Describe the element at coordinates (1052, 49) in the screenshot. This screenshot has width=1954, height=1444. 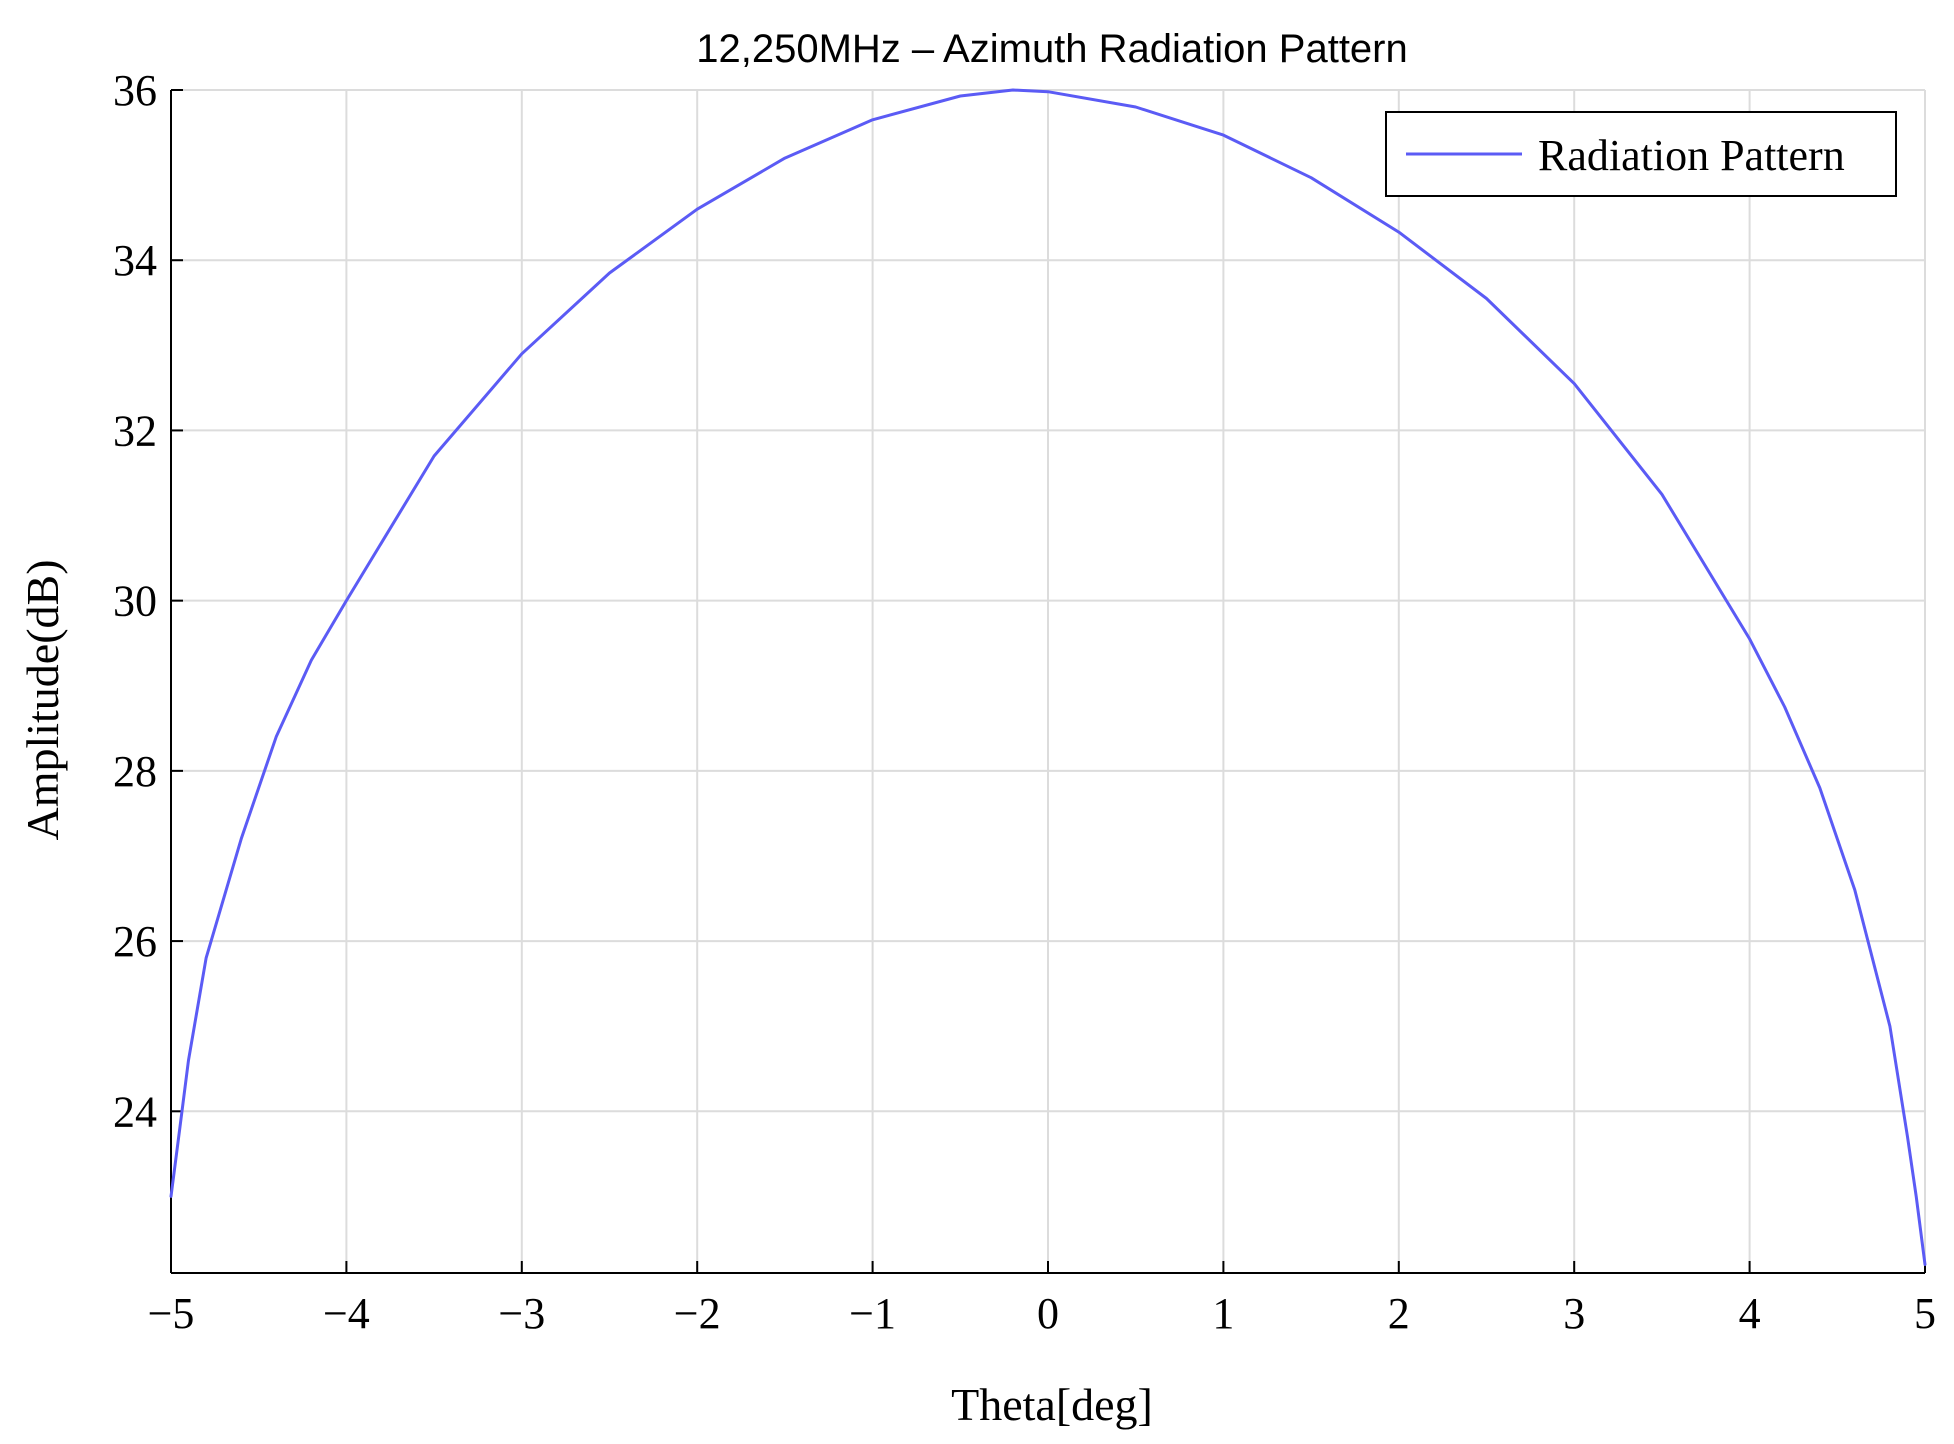
I see `chart-title: 12,250MHz – Azimuth Radiation Pattern` at that location.